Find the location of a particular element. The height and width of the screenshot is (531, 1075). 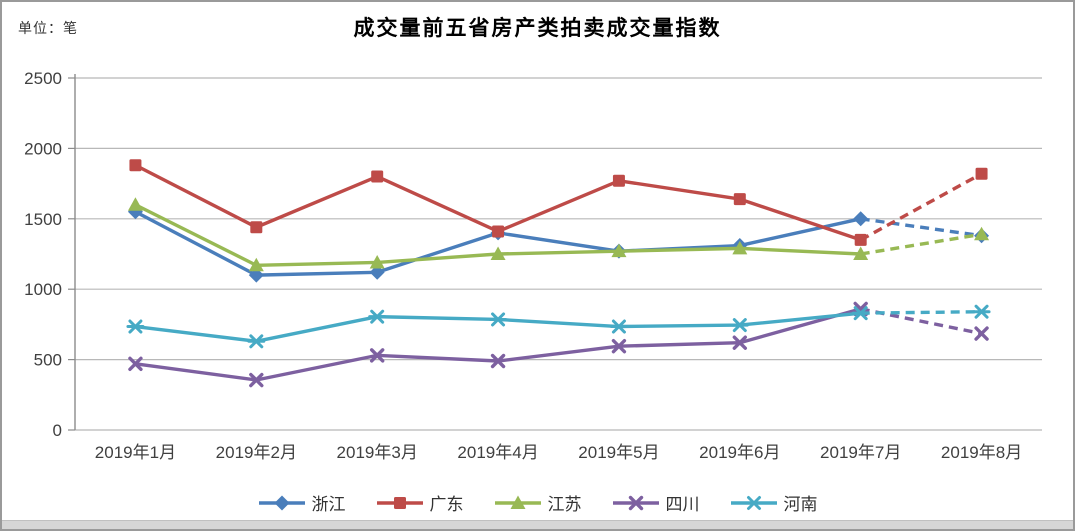

y-axis-tick-label: 2500 is located at coordinates (43, 78).